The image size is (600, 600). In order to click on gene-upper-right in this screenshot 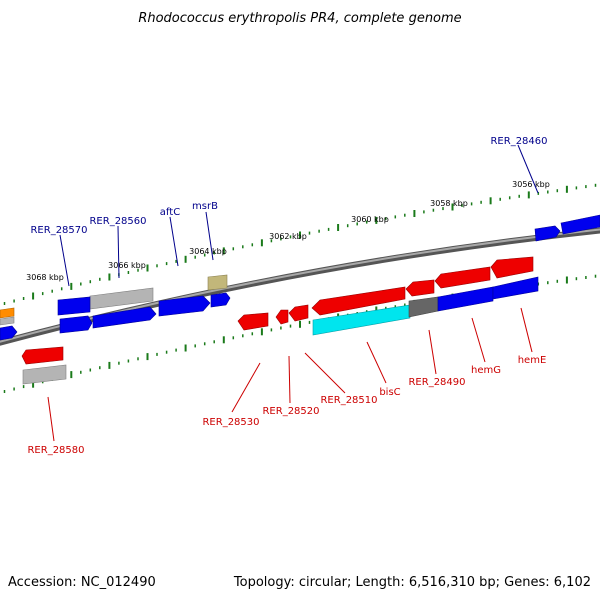, I will do `click(580, 224)`.